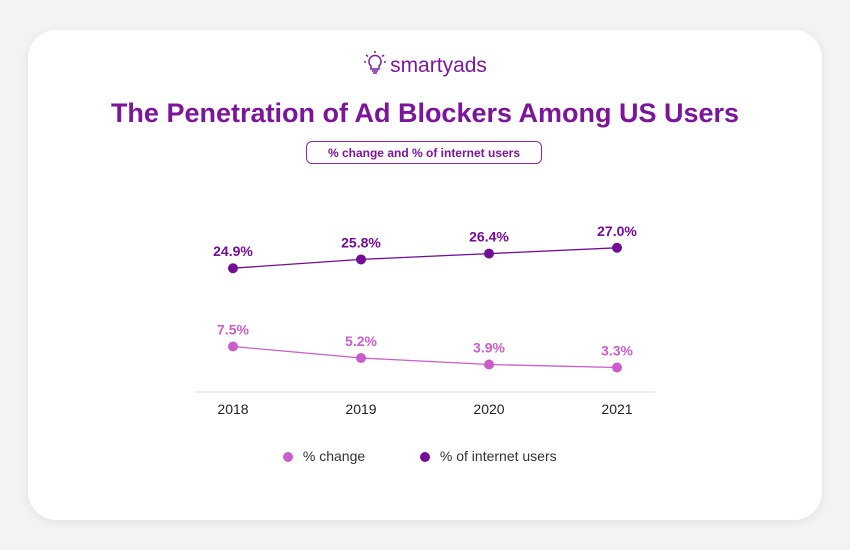 The width and height of the screenshot is (850, 550). I want to click on legend-item-change: % change, so click(324, 456).